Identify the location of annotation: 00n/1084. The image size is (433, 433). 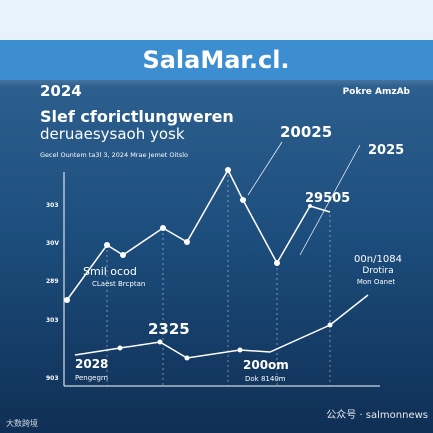
(378, 259).